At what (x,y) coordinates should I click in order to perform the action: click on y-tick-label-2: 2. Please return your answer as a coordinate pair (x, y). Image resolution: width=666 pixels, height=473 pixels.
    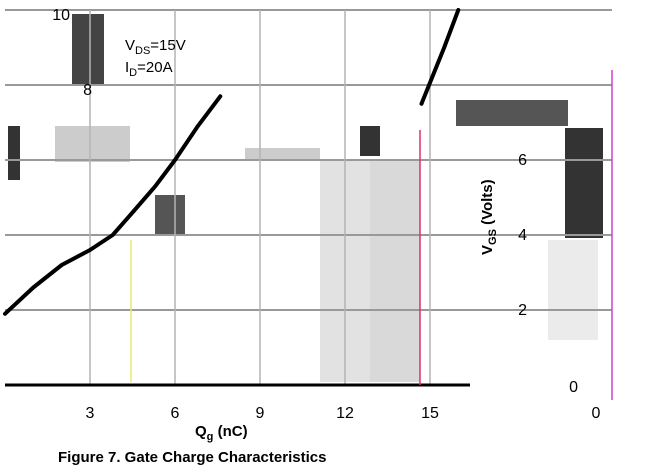
    Looking at the image, I should click on (522, 310).